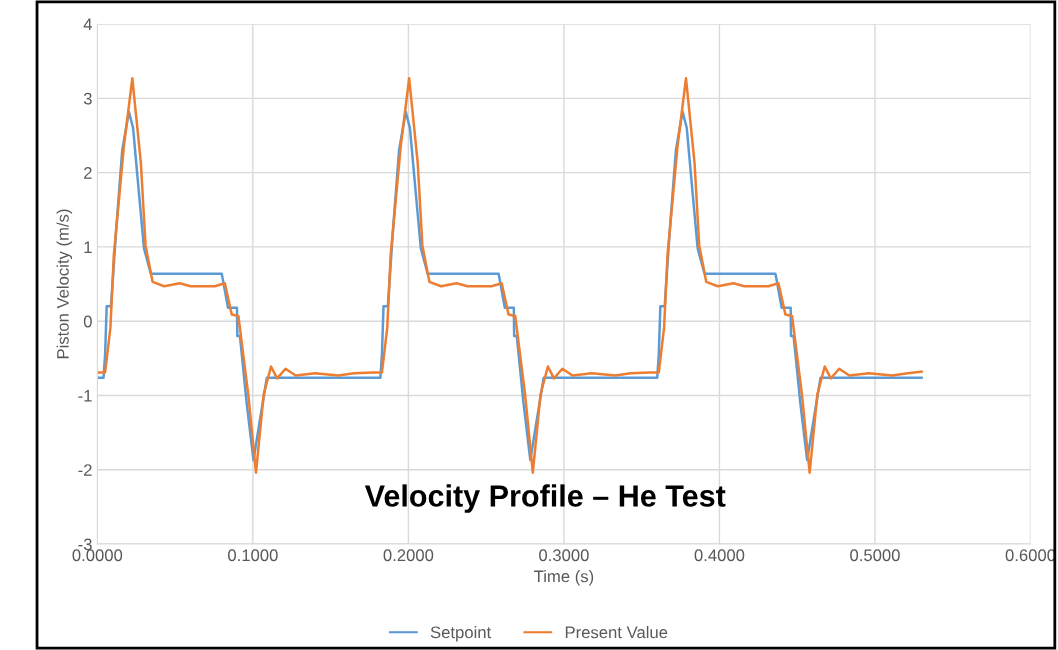 This screenshot has width=1058, height=650. Describe the element at coordinates (85, 396) in the screenshot. I see `y-tick-label: -1` at that location.